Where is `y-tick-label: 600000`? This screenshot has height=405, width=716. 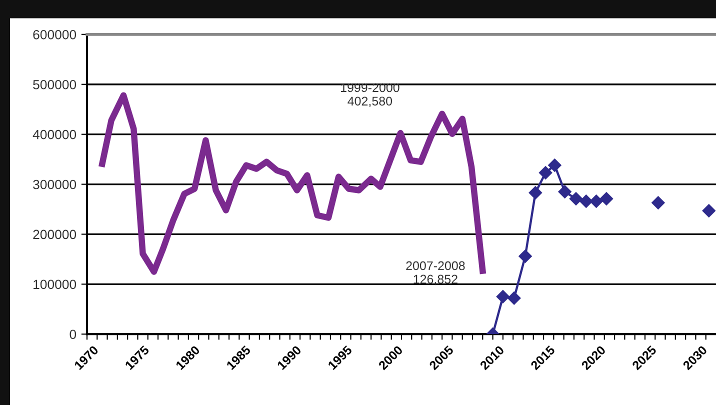 y-tick-label: 600000 is located at coordinates (54, 35).